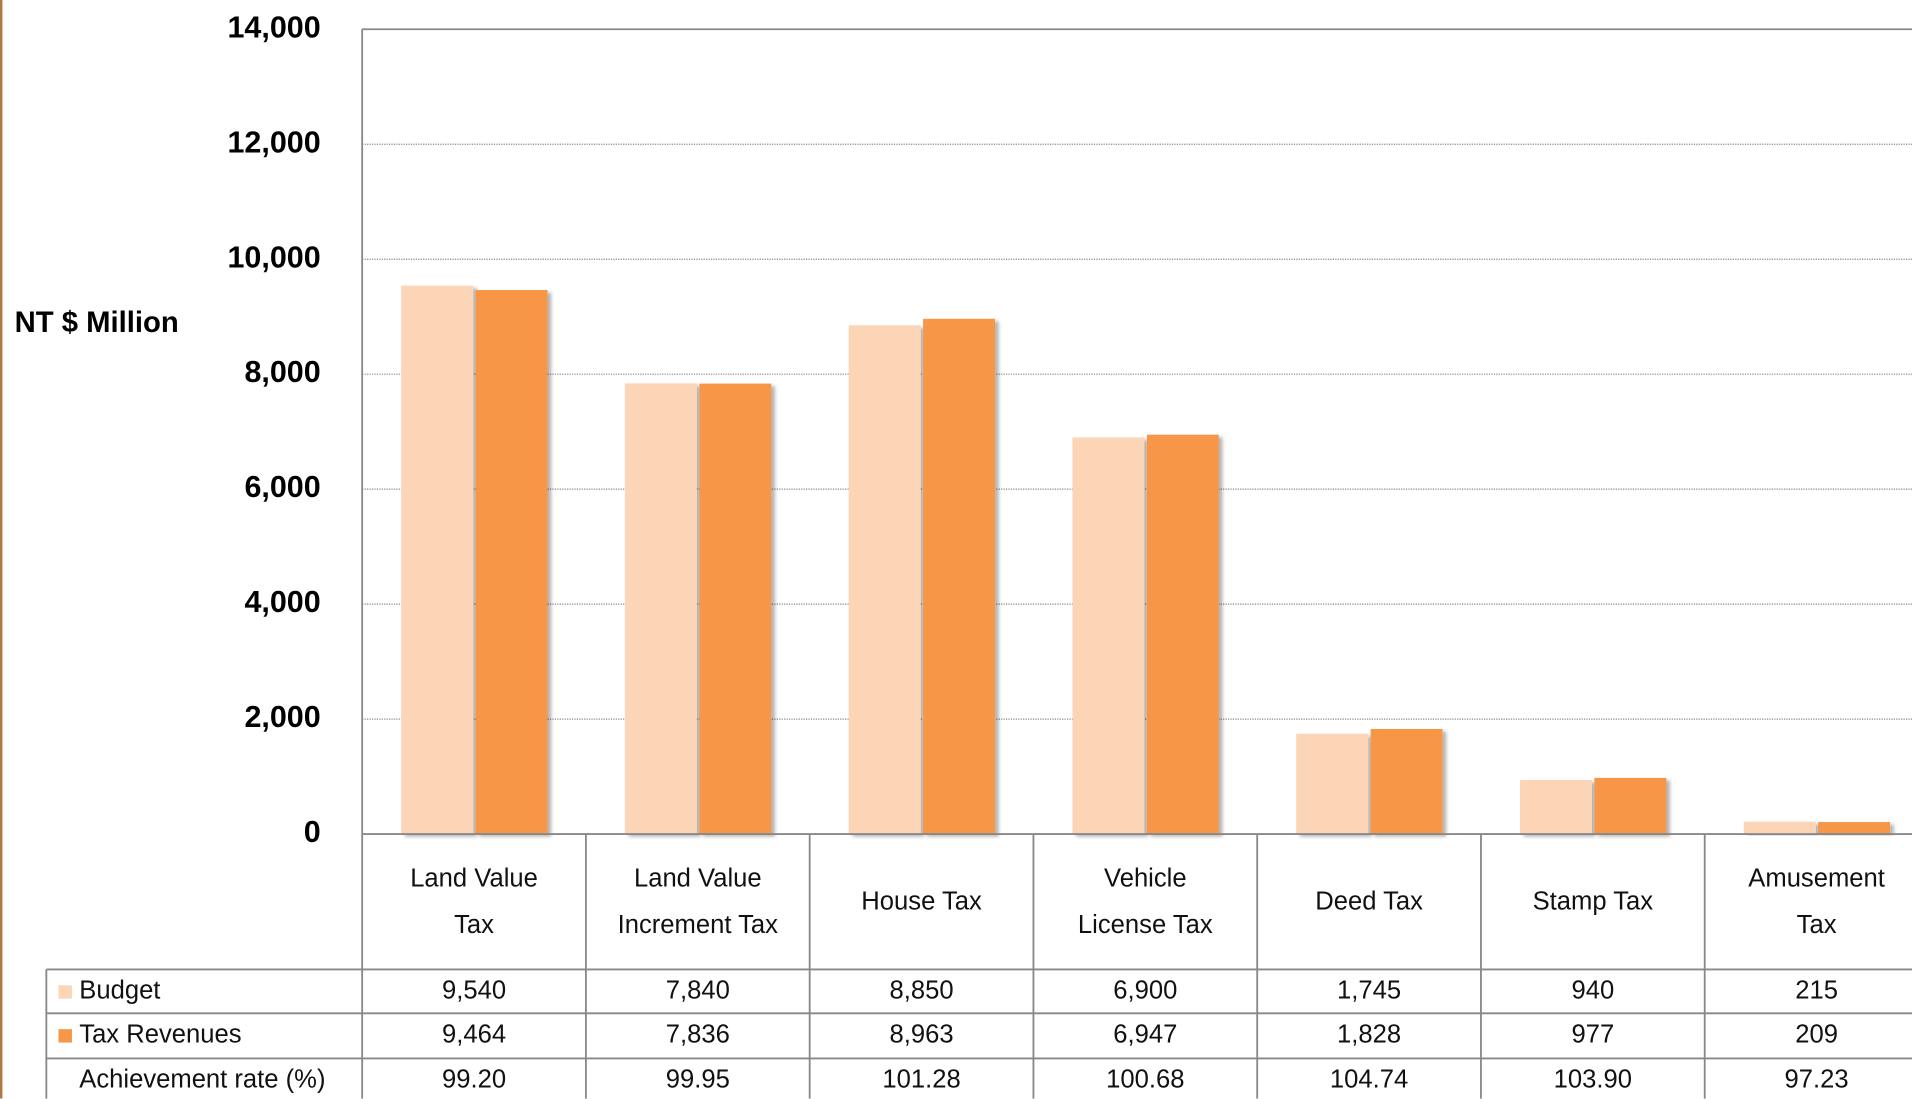  I want to click on category-text: Amusement Tax, so click(1816, 901).